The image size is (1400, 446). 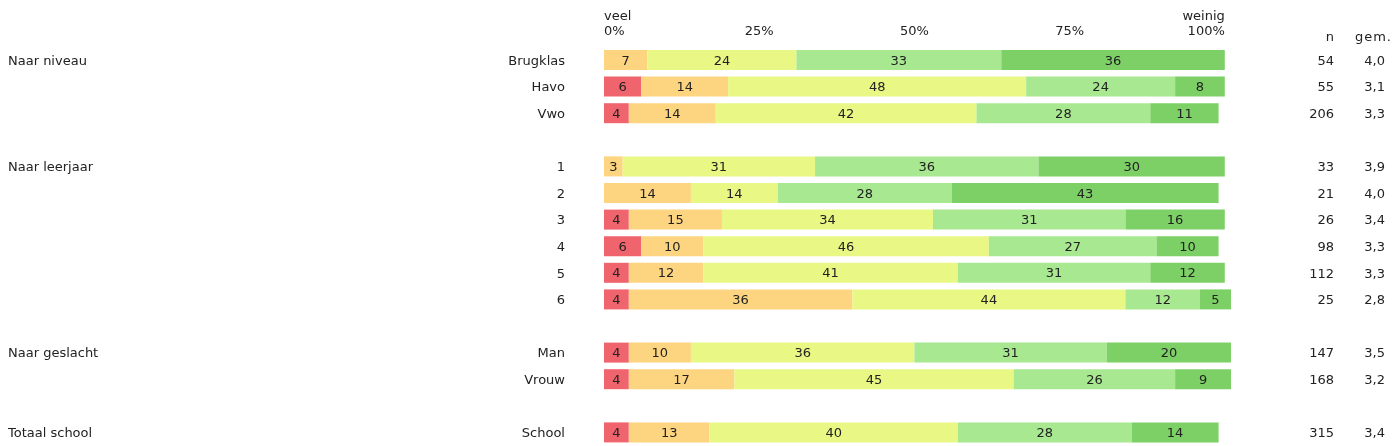 What do you see at coordinates (1325, 300) in the screenshot?
I see `text: 25` at bounding box center [1325, 300].